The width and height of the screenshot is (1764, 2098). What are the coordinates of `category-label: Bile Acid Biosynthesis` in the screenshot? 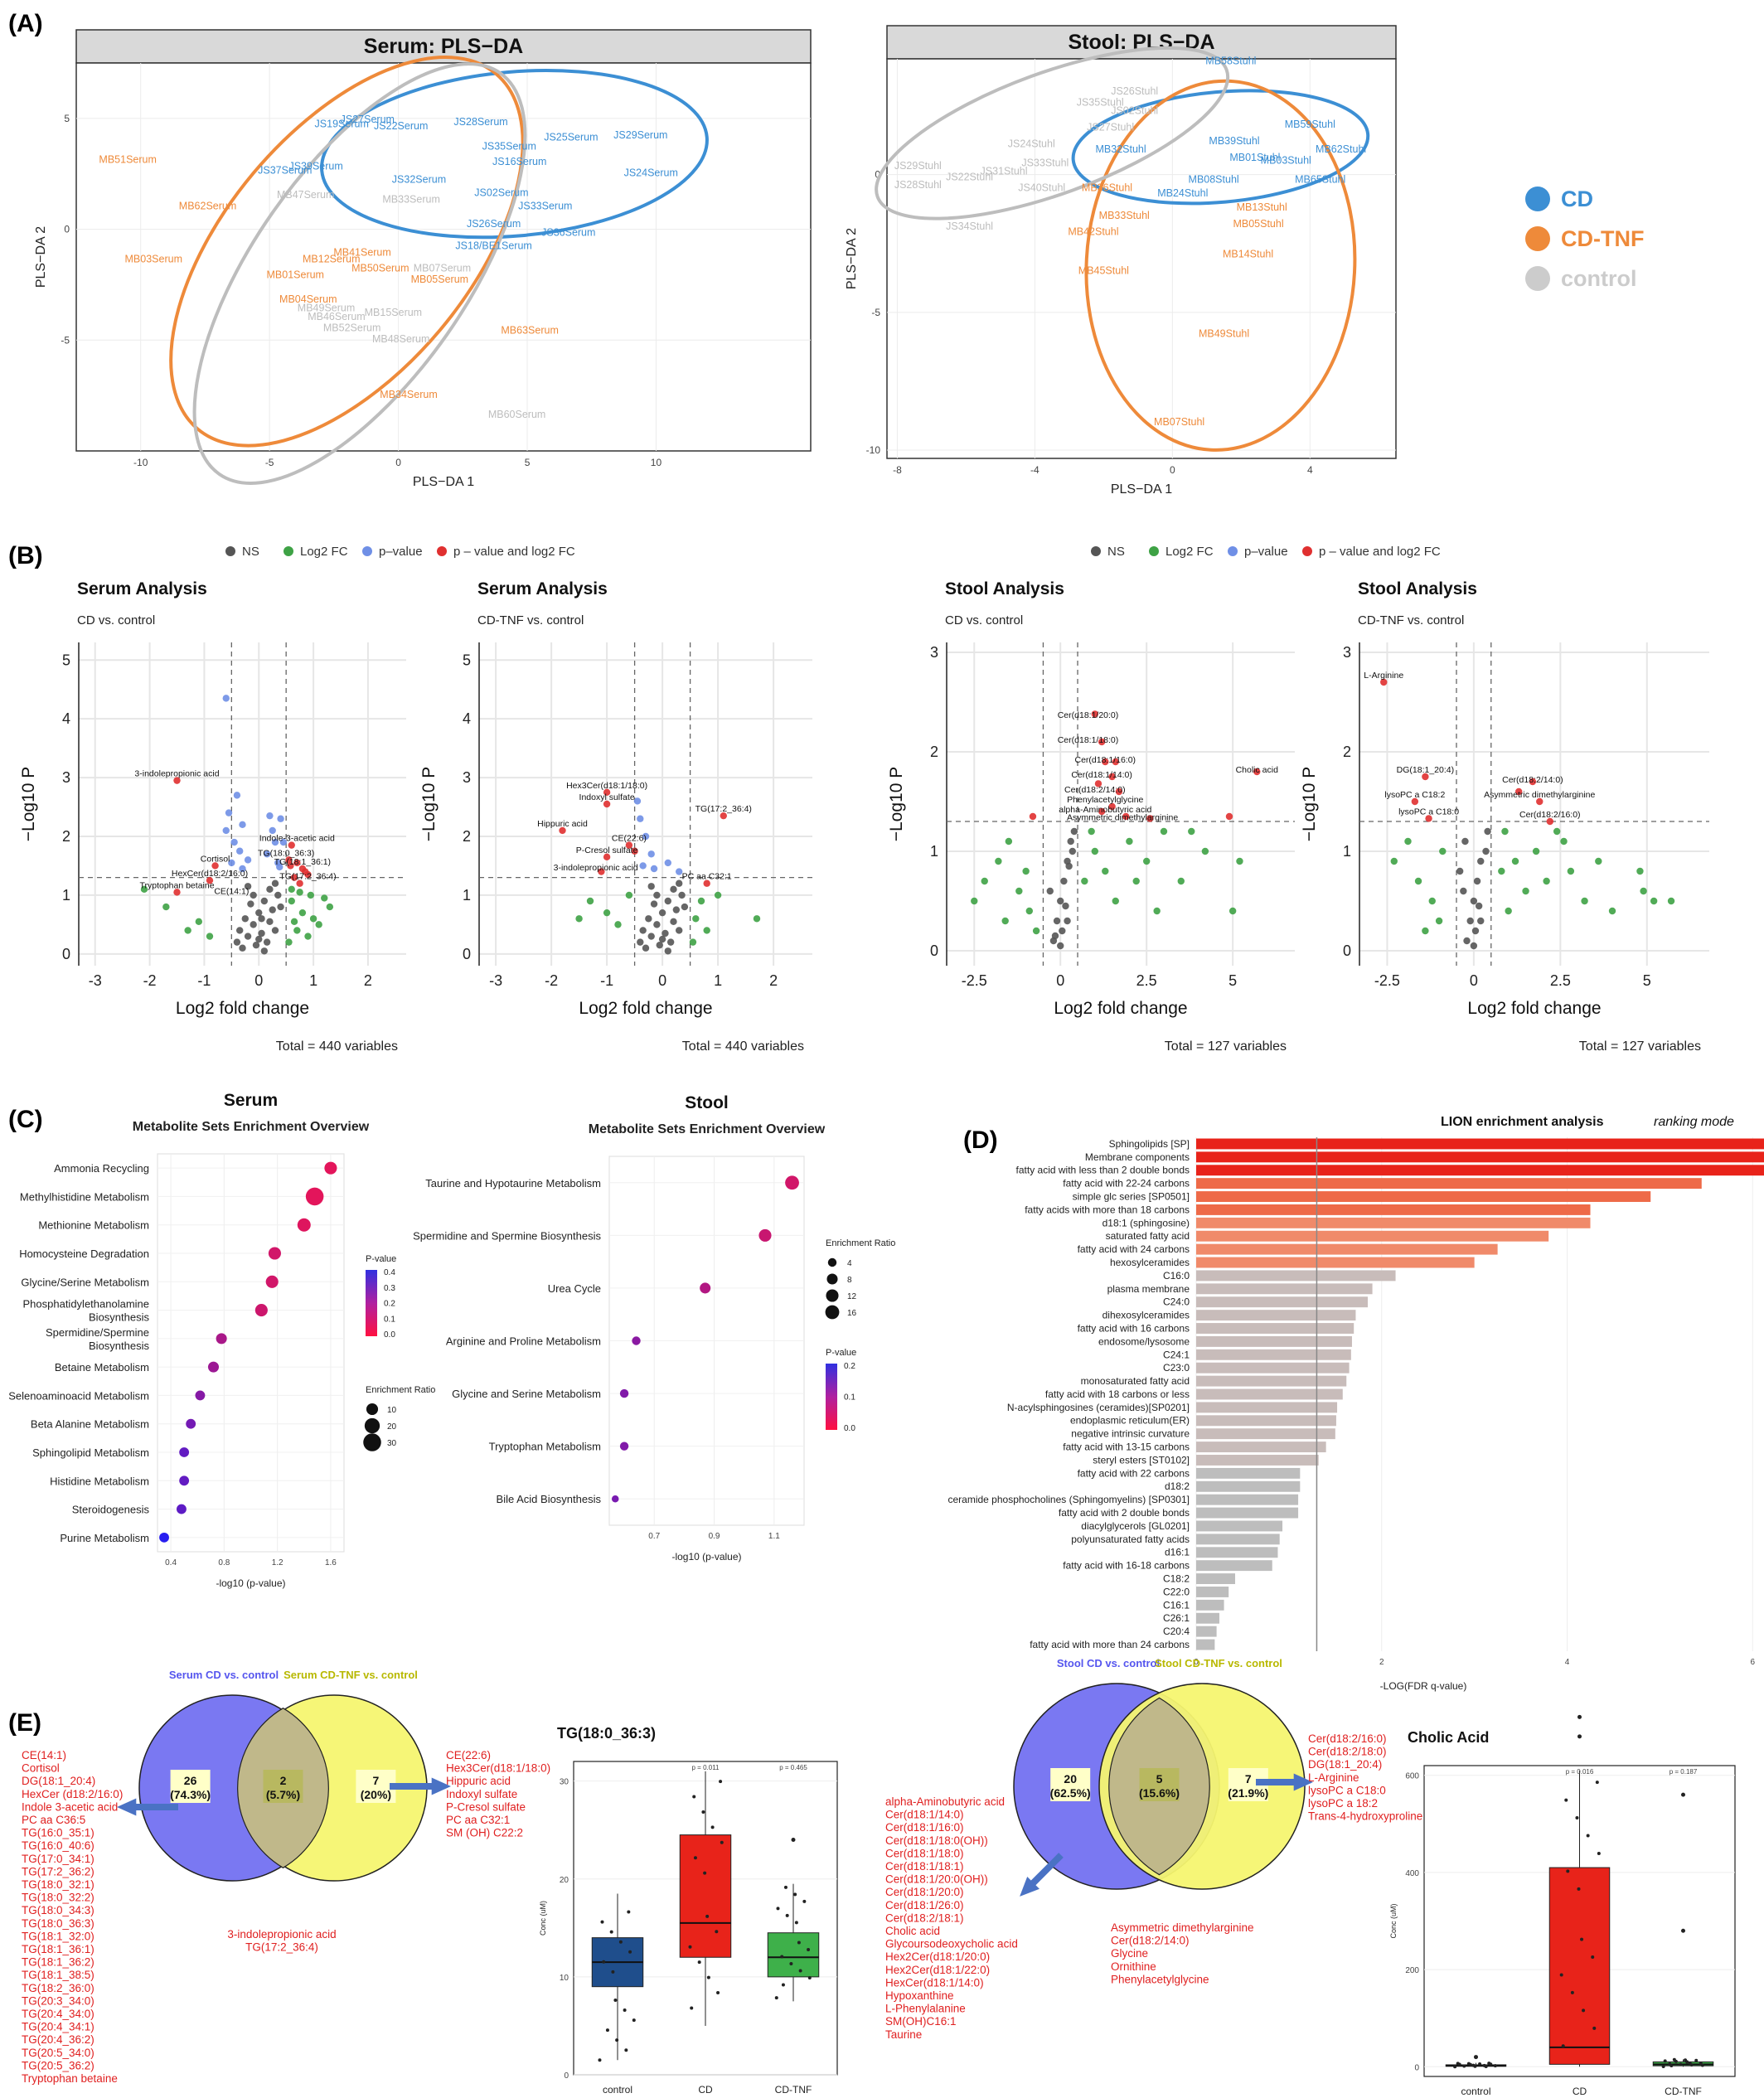 It's located at (549, 1499).